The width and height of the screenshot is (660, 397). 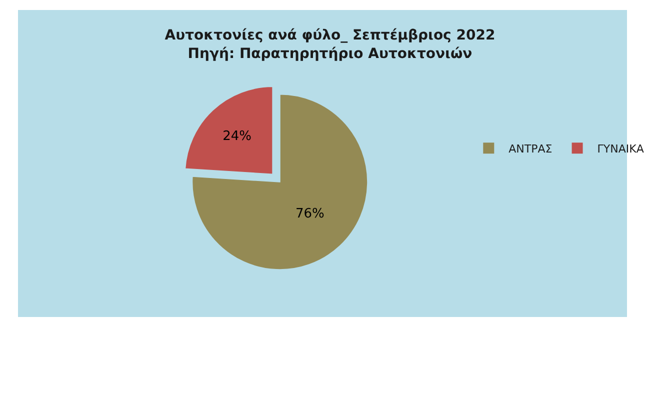 What do you see at coordinates (330, 54) in the screenshot?
I see `chart-subtitle: Πηγή: Παρατηρητήριο Αυτοκτονιών` at bounding box center [330, 54].